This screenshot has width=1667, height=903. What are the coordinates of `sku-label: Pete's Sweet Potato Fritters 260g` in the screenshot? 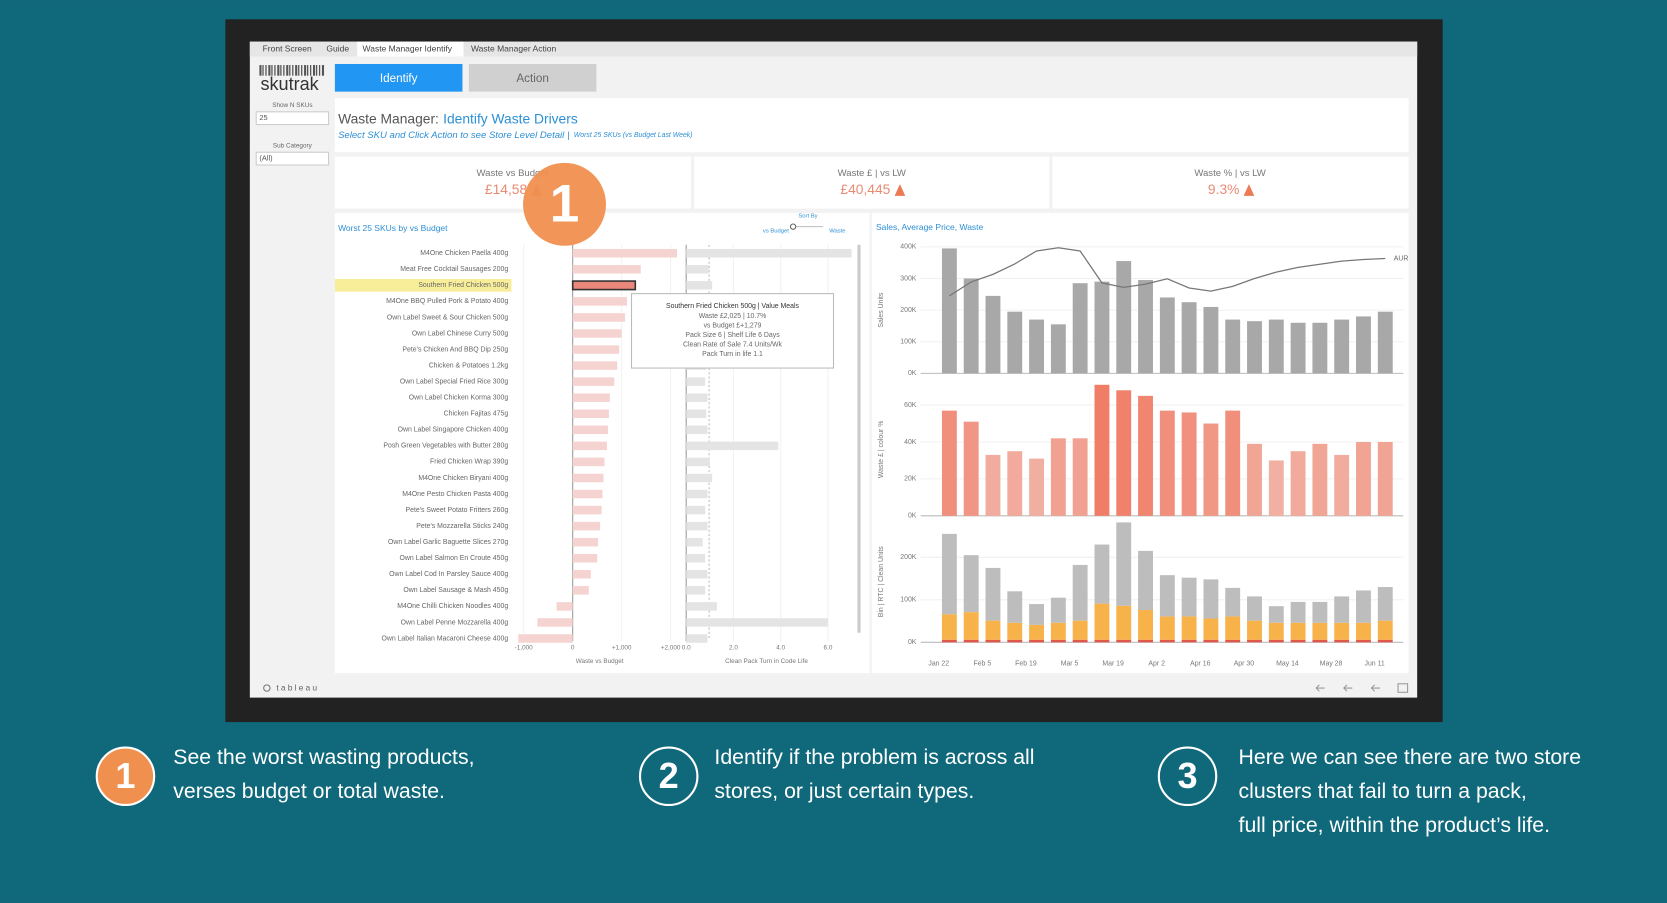 It's located at (457, 510).